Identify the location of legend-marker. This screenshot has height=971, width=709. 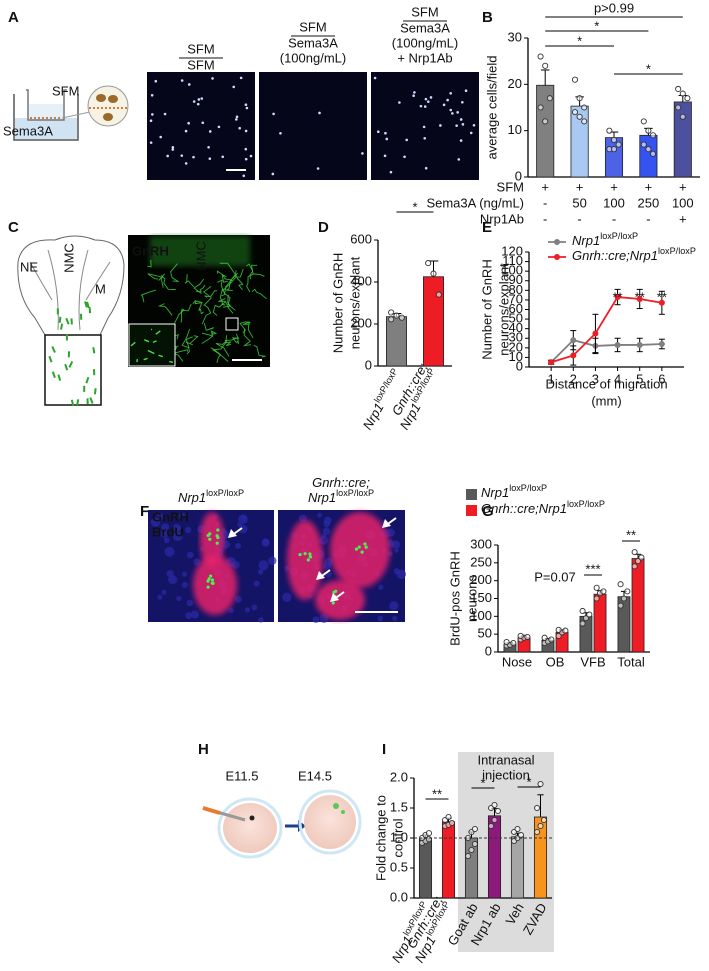
(557, 257).